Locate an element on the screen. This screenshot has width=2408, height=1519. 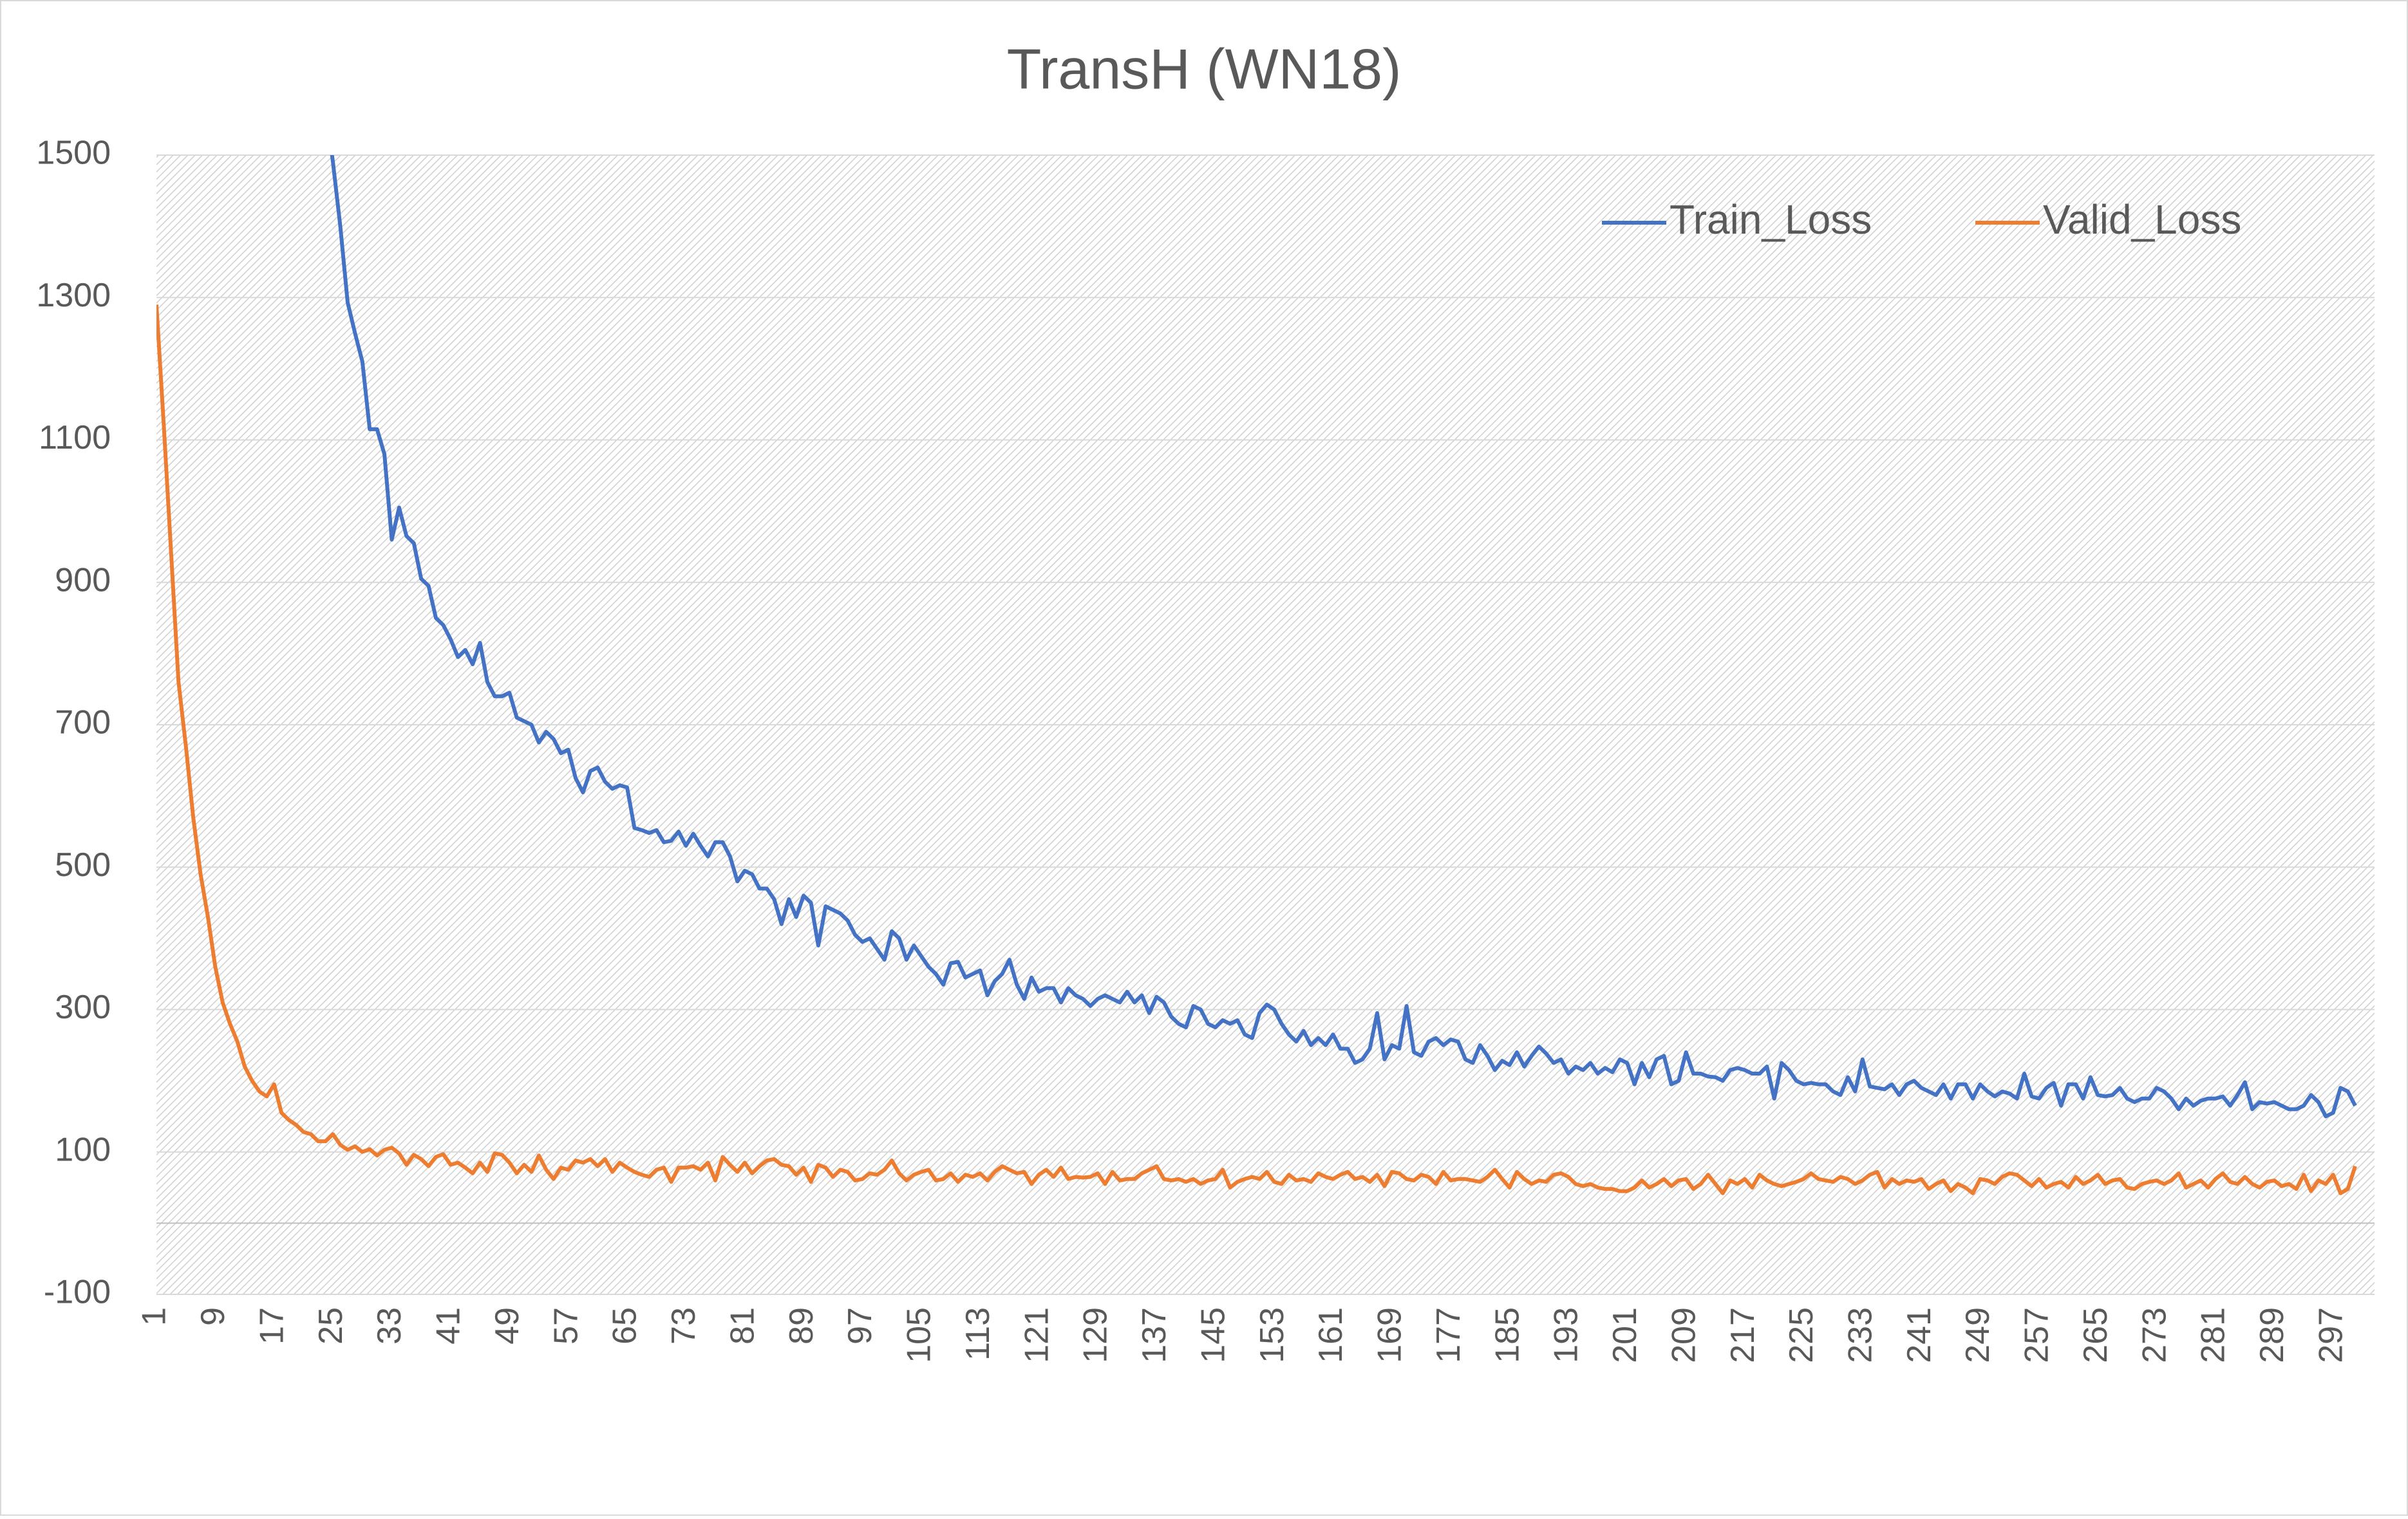
y-tick-label: 1500 is located at coordinates (73, 153).